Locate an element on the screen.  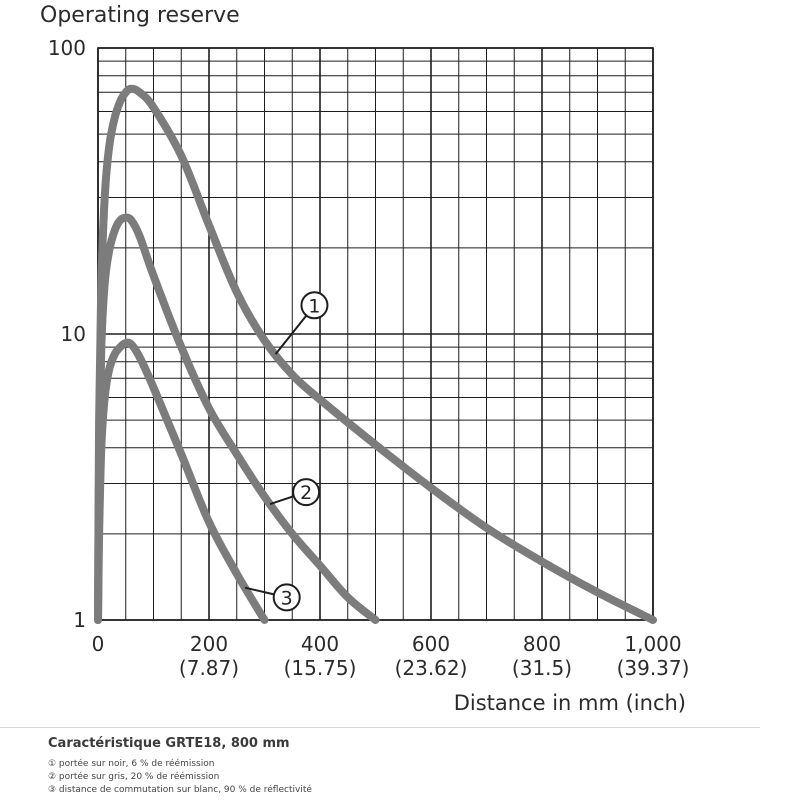
marker-label-1: 1 is located at coordinates (314, 306).